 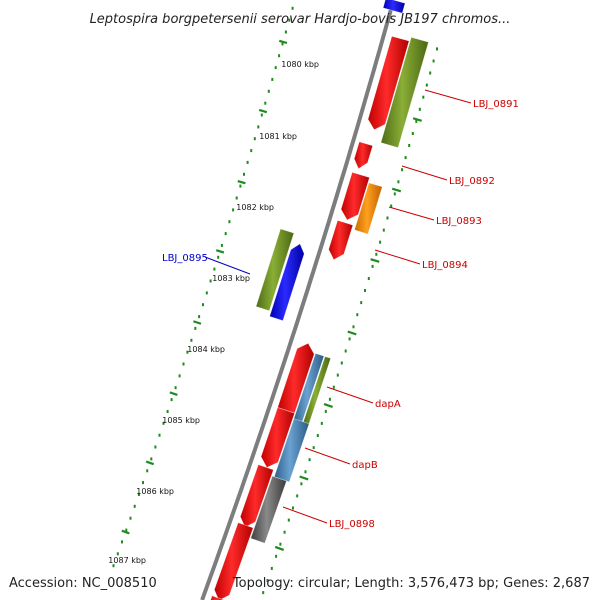 I want to click on kbp-label-1085: 1085 kbp, so click(x=181, y=420).